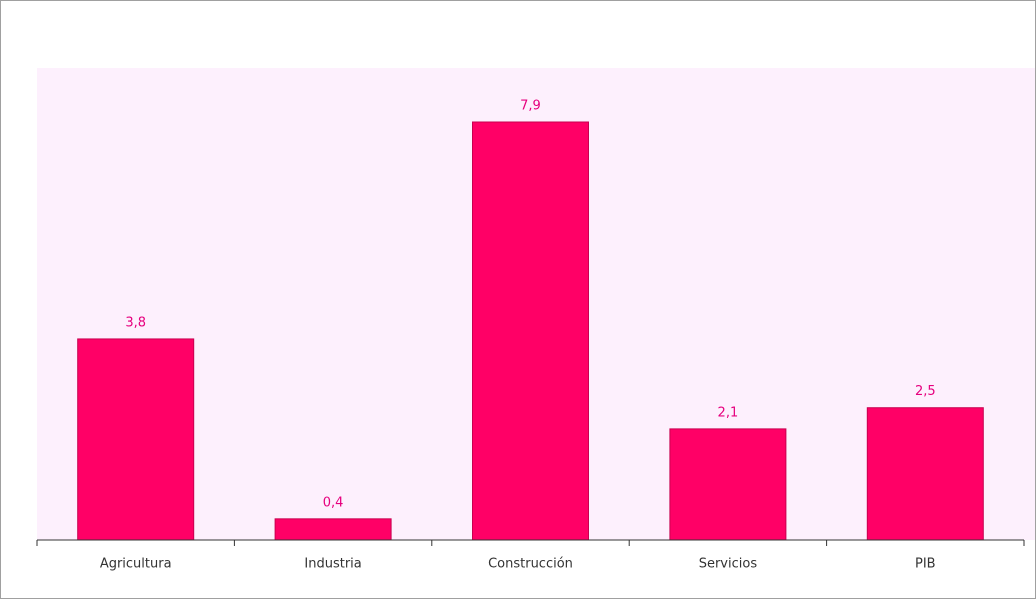 The image size is (1036, 599). Describe the element at coordinates (728, 564) in the screenshot. I see `x-tick-label: Servicios` at that location.